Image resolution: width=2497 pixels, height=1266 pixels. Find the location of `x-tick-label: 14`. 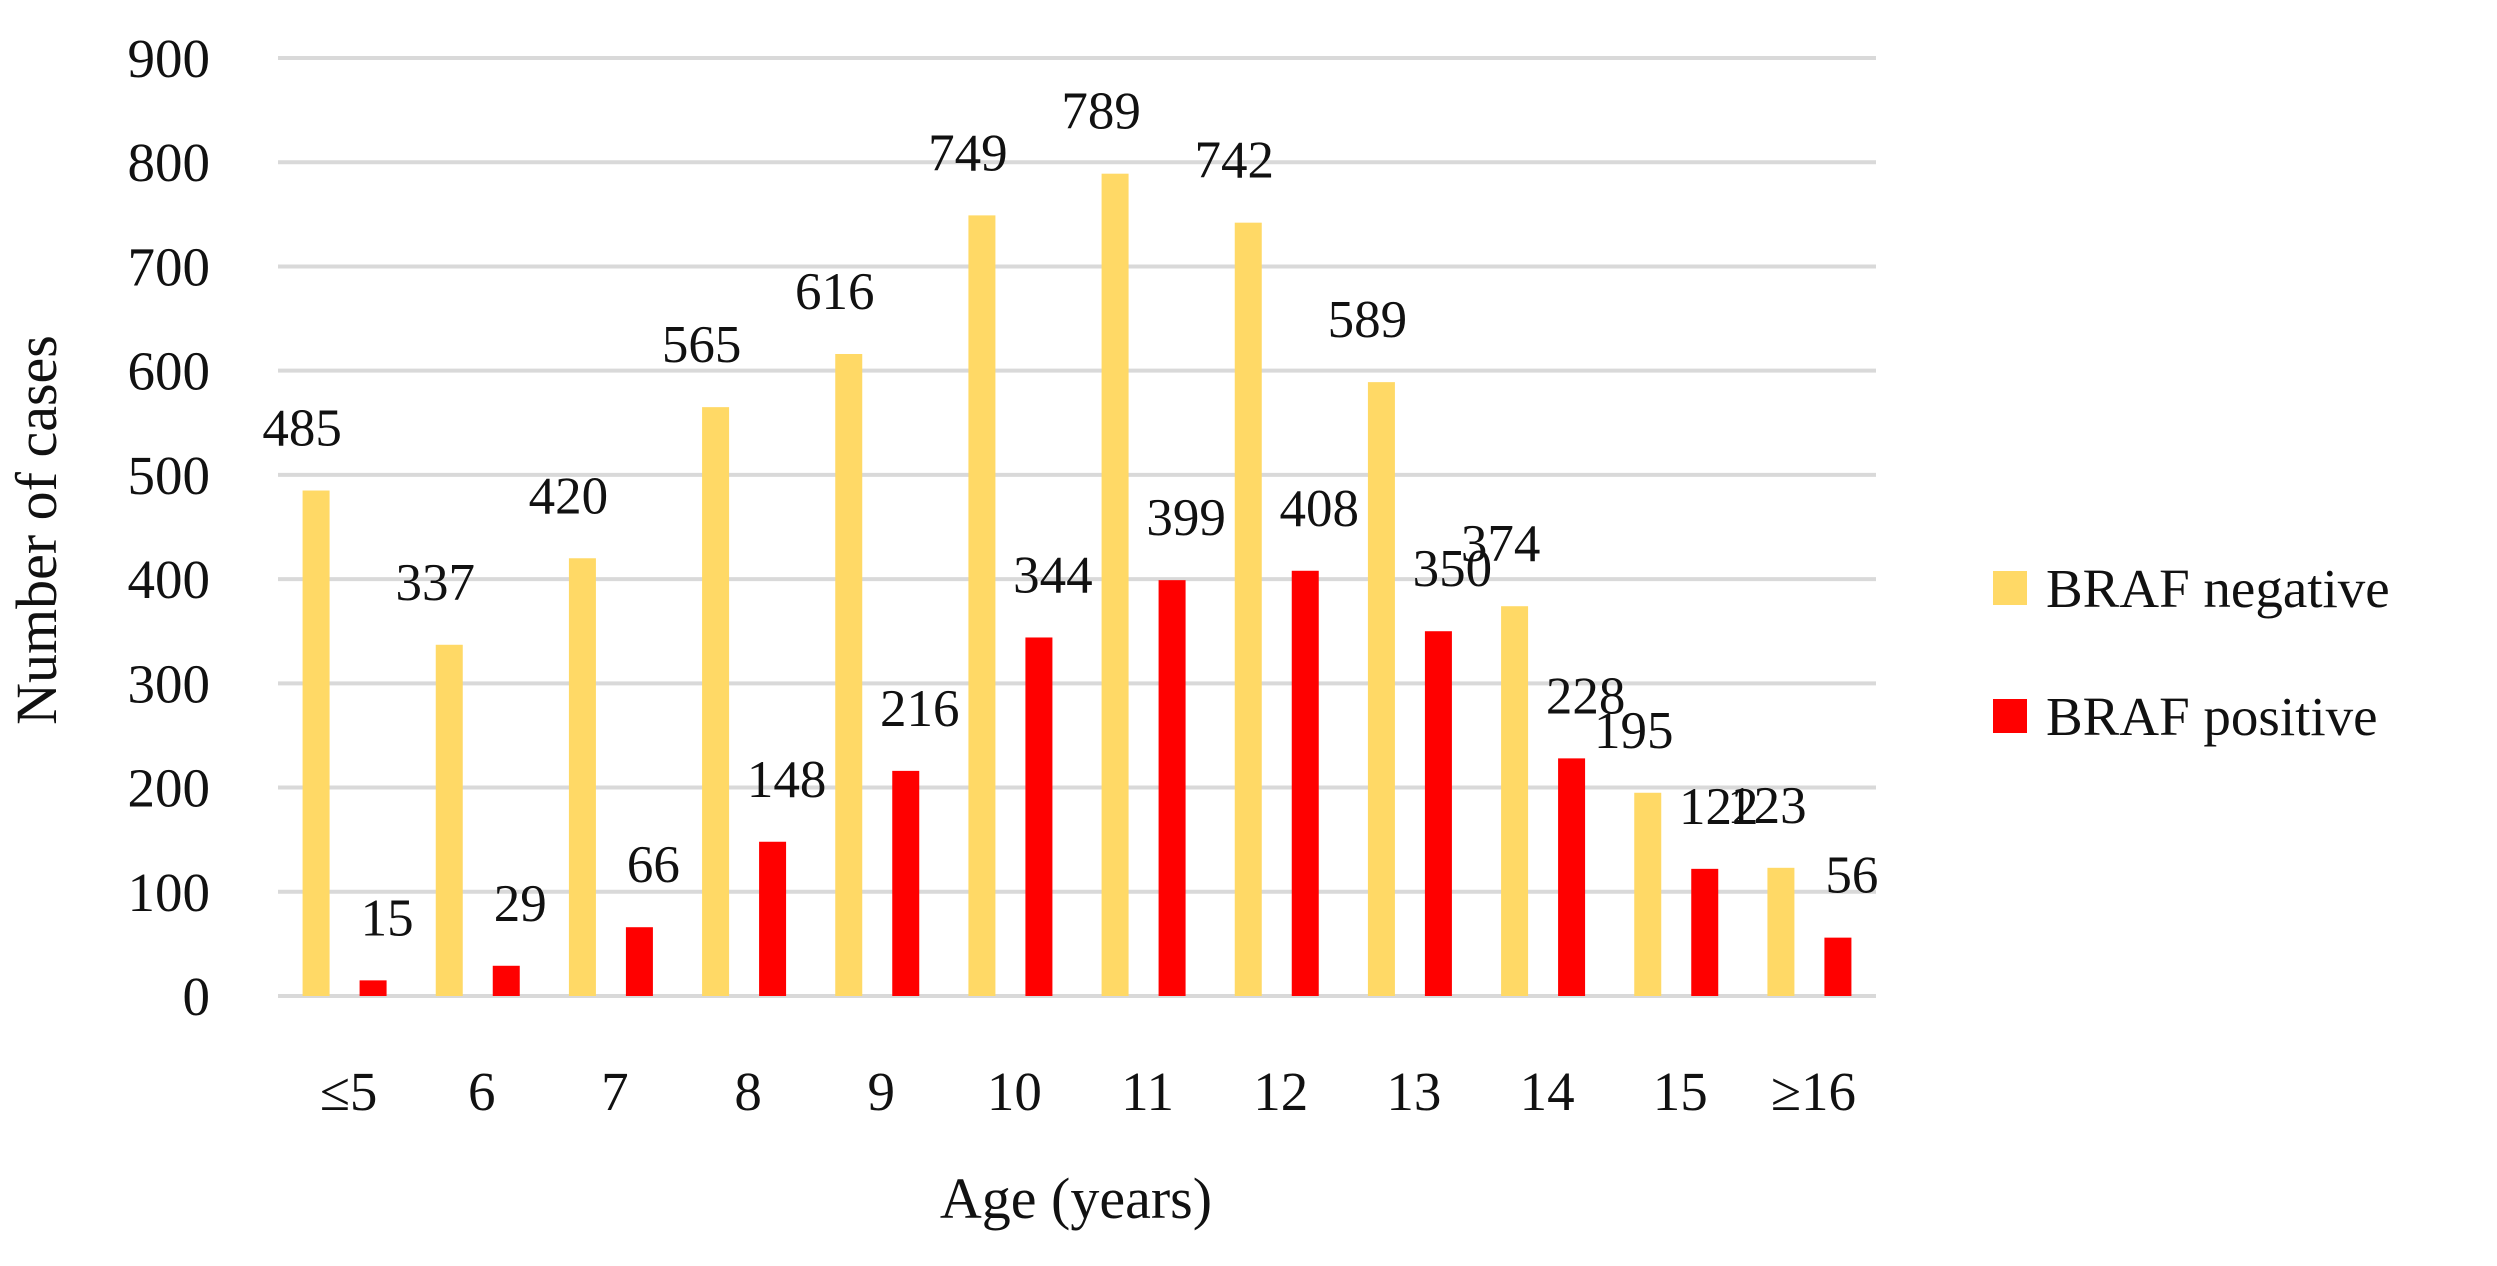

x-tick-label: 14 is located at coordinates (1547, 1091).